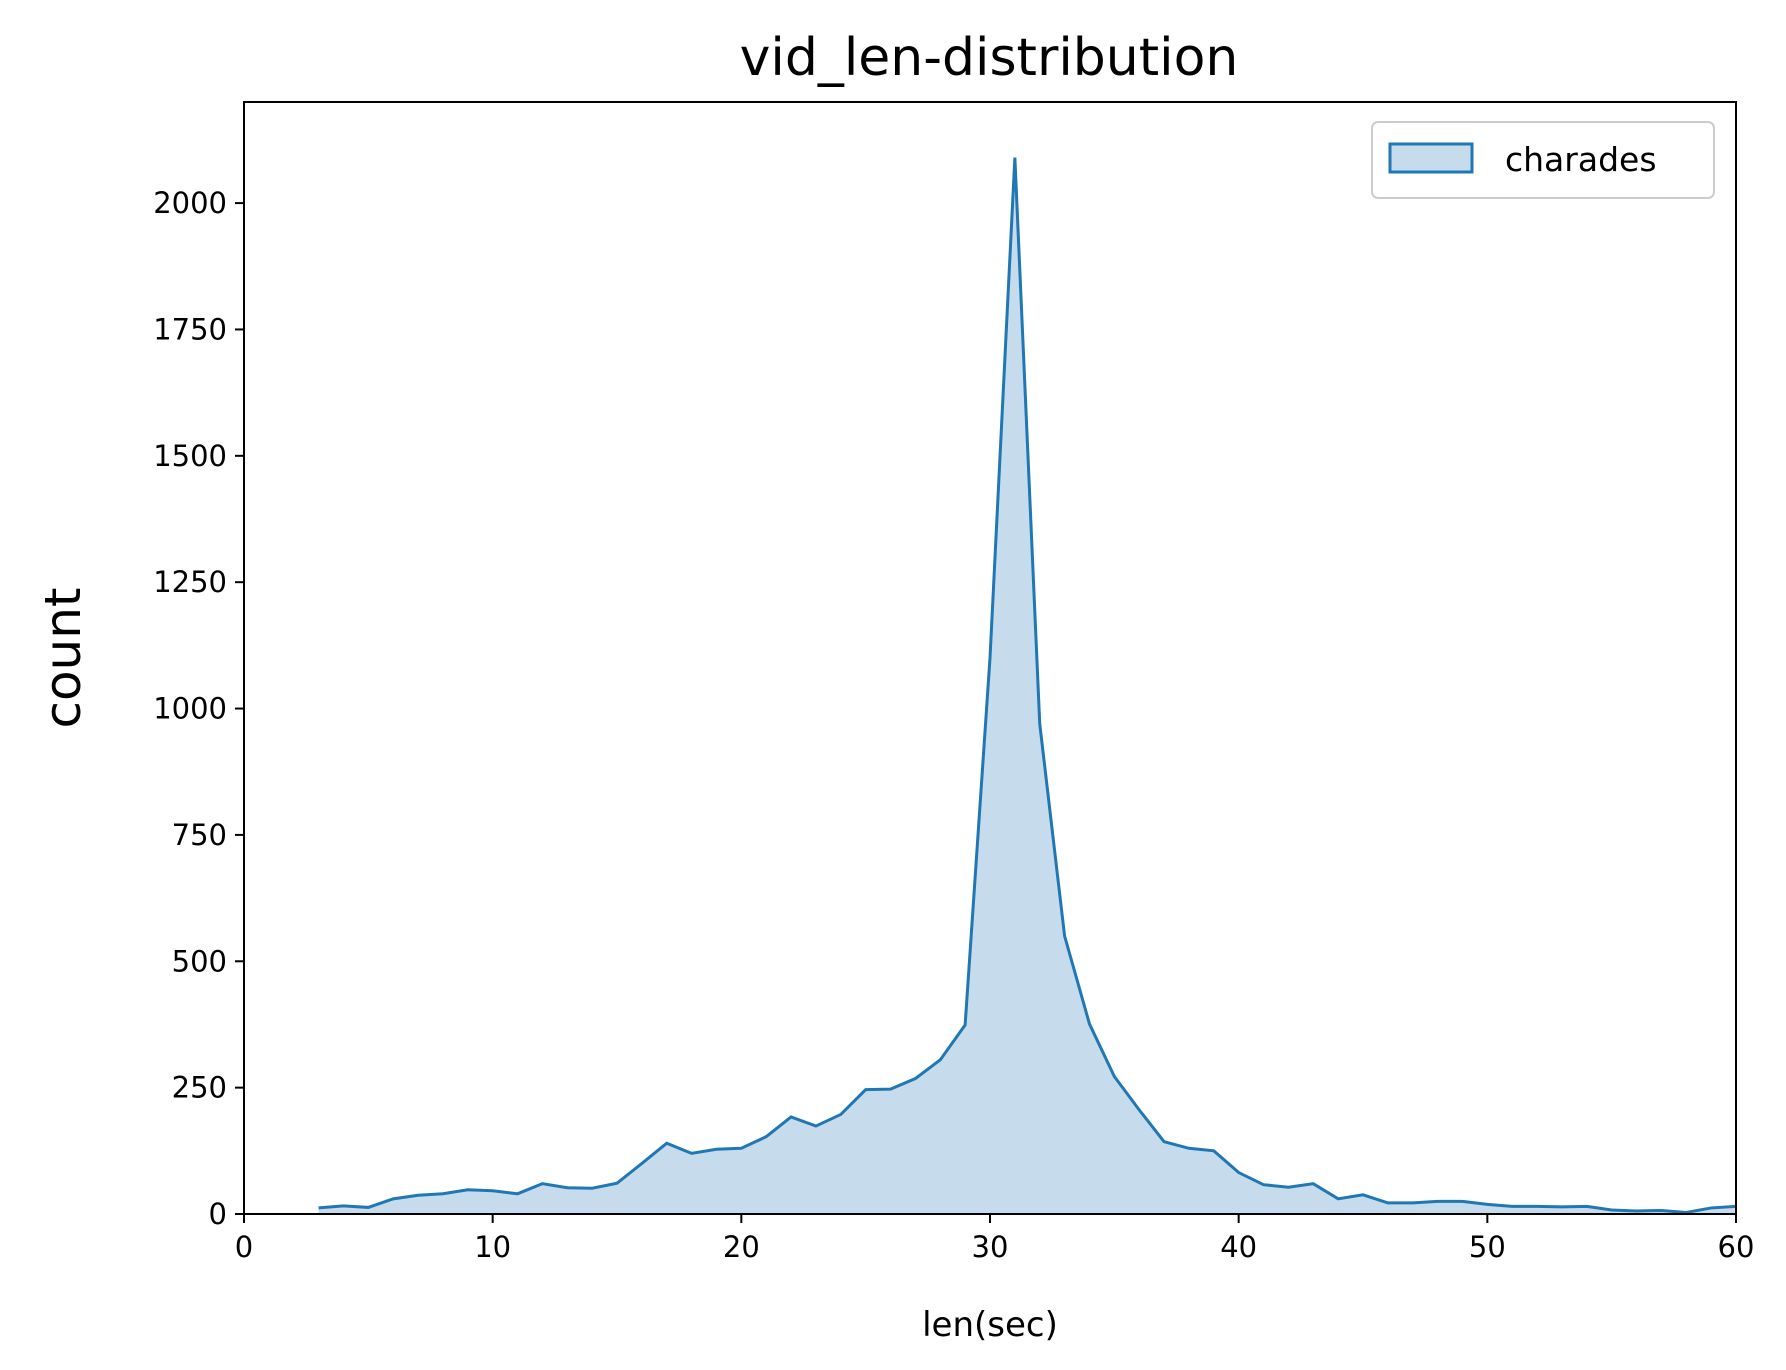 This screenshot has height=1370, width=1786. Describe the element at coordinates (492, 1247) in the screenshot. I see `x-tick-label-10: 10` at that location.